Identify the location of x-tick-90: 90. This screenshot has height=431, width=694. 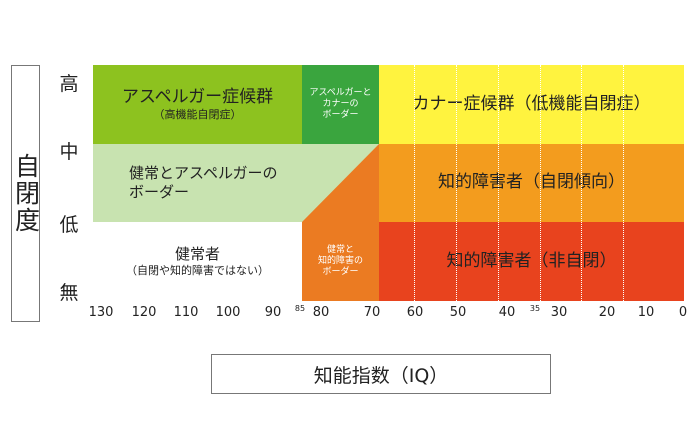
(273, 312).